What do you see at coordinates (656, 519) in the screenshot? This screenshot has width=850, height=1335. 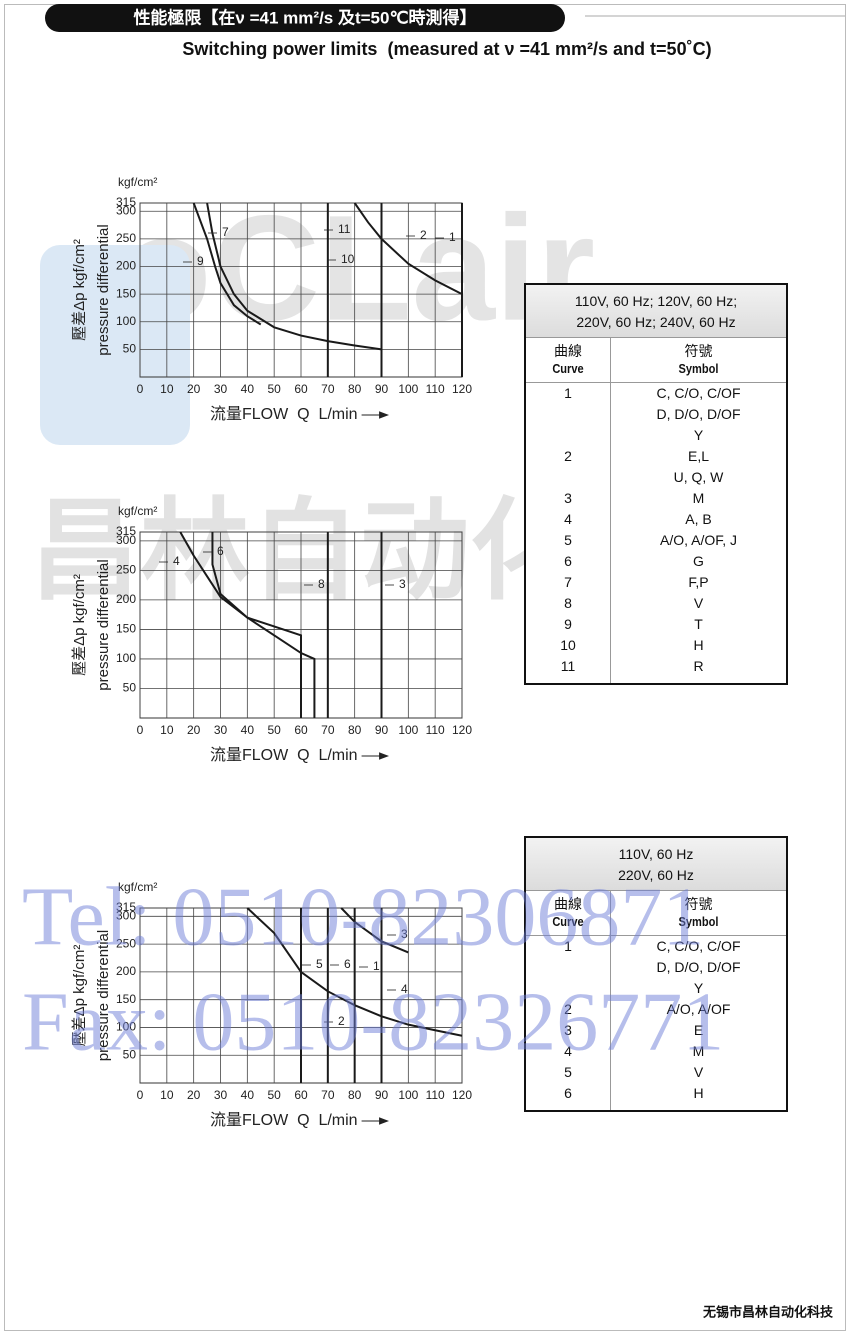 I see `table-row: 4 A, B` at bounding box center [656, 519].